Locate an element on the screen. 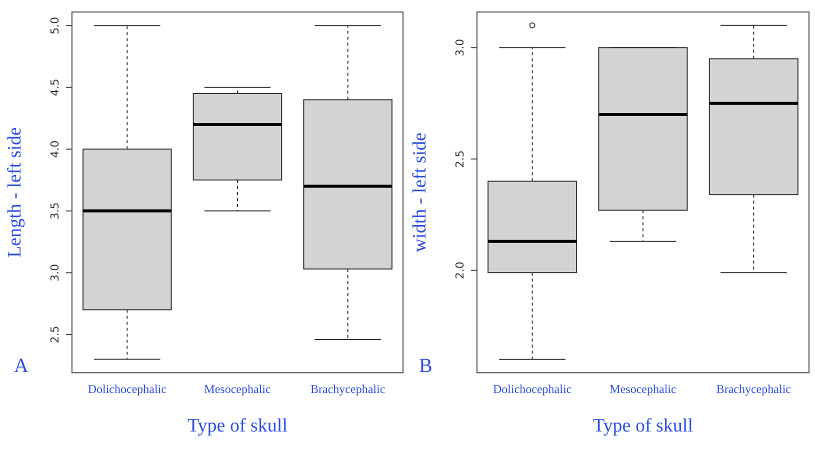 The width and height of the screenshot is (815, 450). y-axis-title: Length - left side is located at coordinates (15, 192).